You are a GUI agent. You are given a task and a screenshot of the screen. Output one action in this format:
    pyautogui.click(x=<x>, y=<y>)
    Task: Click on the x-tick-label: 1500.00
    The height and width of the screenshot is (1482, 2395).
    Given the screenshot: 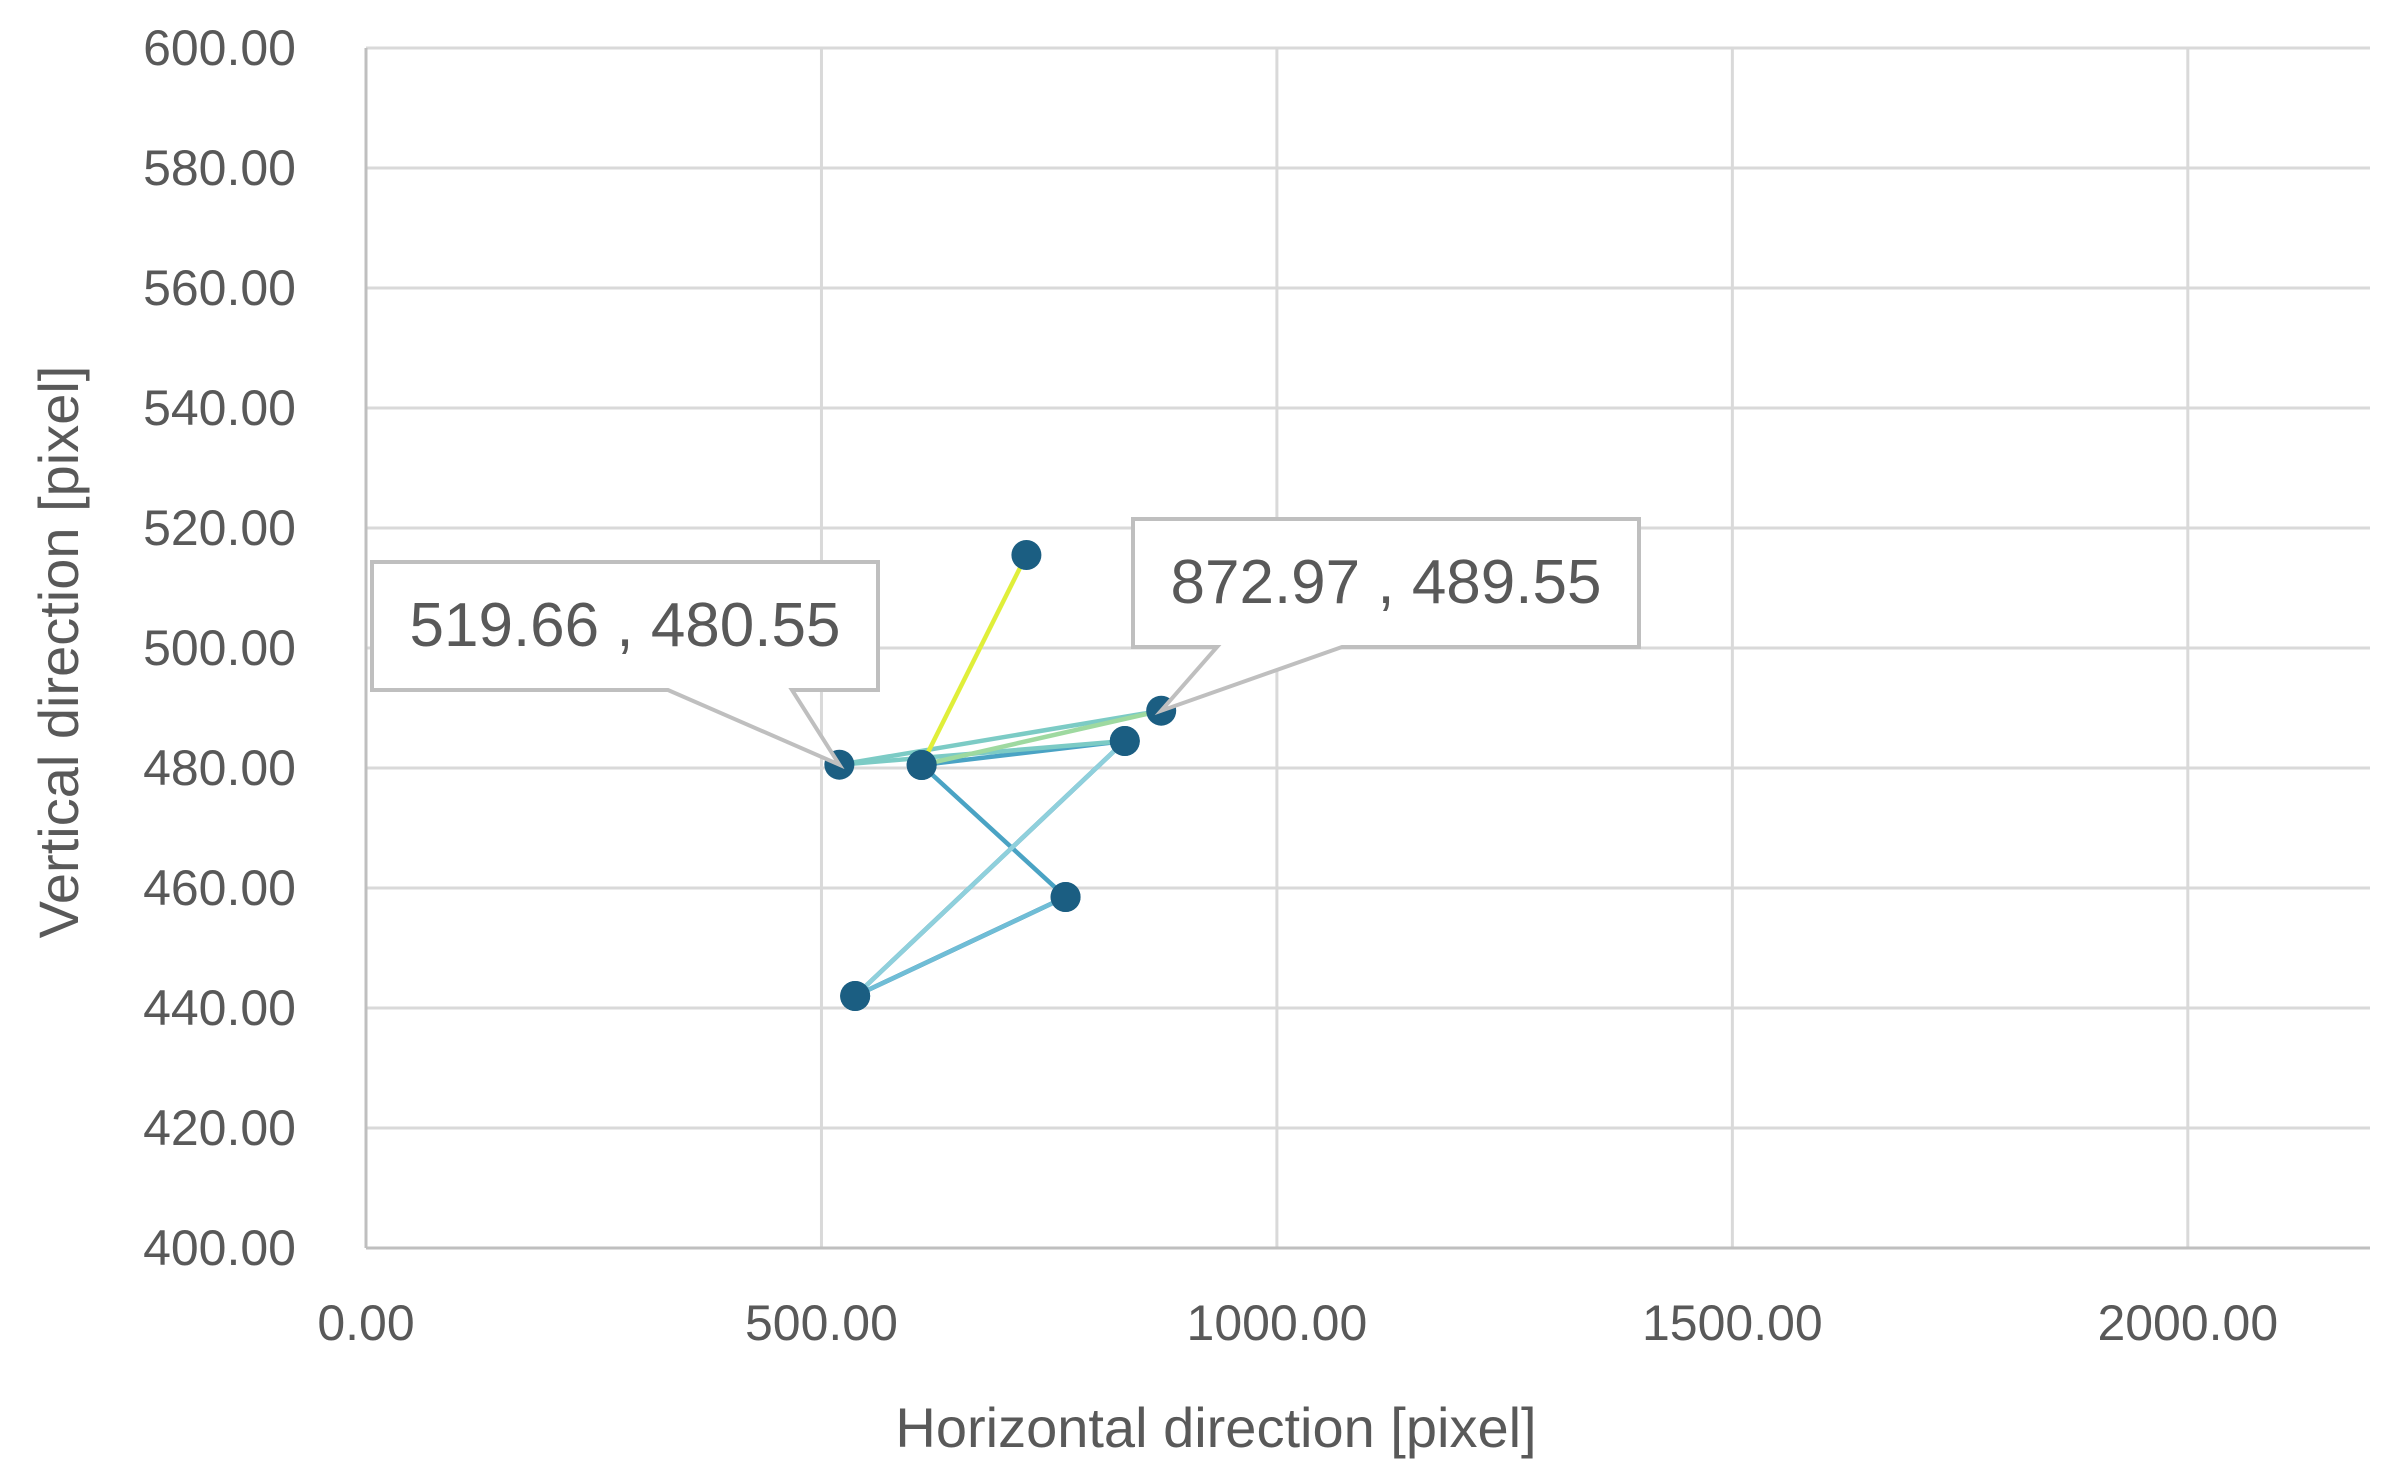 What is the action you would take?
    pyautogui.click(x=1732, y=1323)
    